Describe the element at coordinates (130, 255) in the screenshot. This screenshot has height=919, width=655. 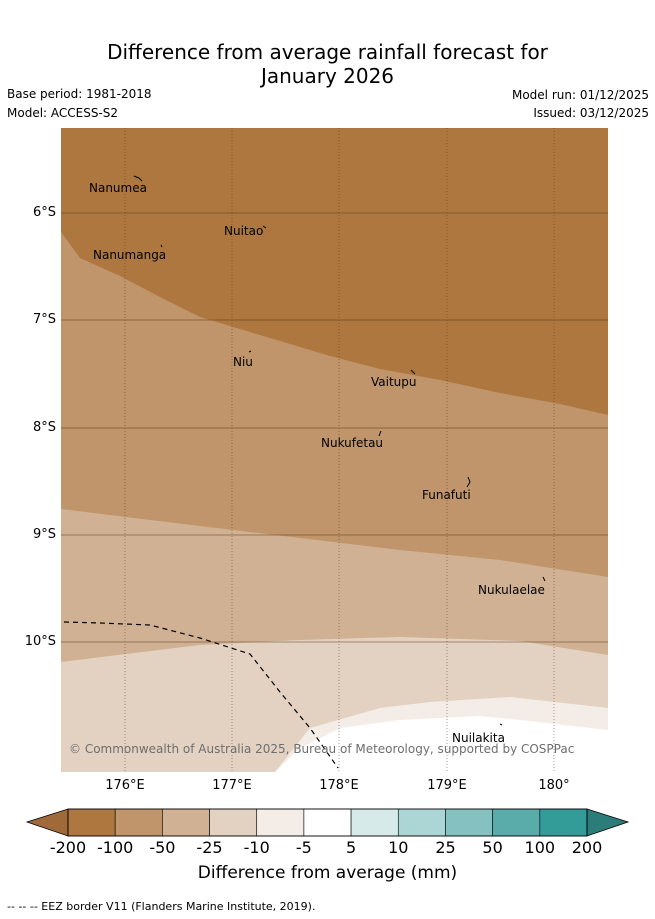
I see `place-nanumanga: Nanumanga` at that location.